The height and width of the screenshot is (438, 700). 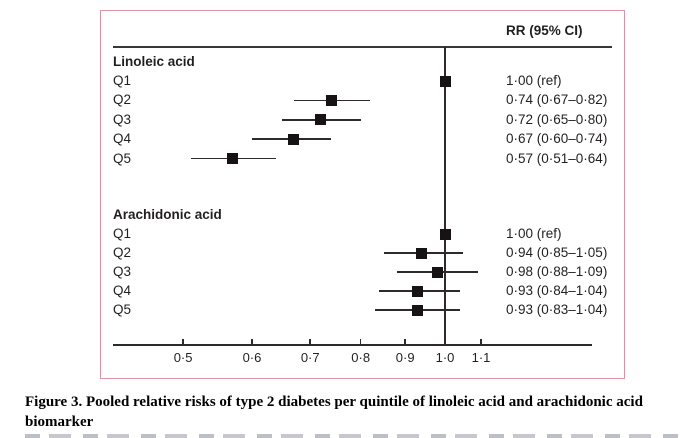 What do you see at coordinates (557, 309) in the screenshot?
I see `rr-ci-value: 0·93 (0·83–1·04)` at bounding box center [557, 309].